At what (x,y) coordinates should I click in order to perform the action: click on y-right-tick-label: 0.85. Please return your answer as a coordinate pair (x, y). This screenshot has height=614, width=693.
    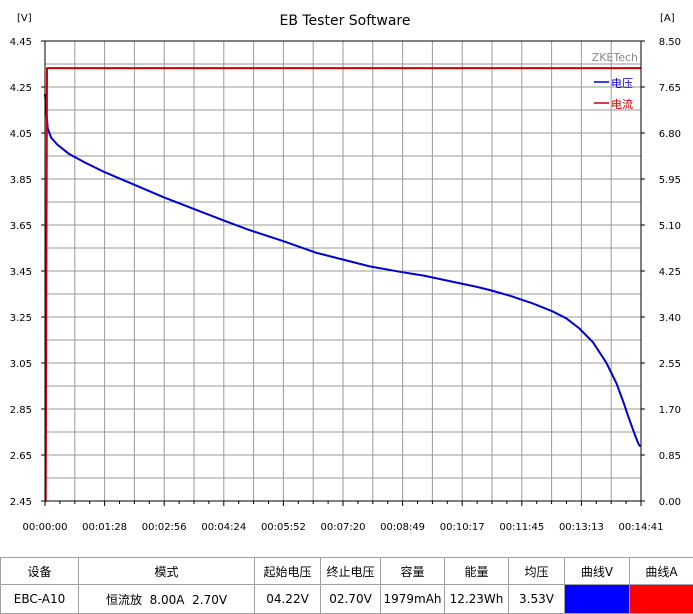
    Looking at the image, I should click on (670, 456).